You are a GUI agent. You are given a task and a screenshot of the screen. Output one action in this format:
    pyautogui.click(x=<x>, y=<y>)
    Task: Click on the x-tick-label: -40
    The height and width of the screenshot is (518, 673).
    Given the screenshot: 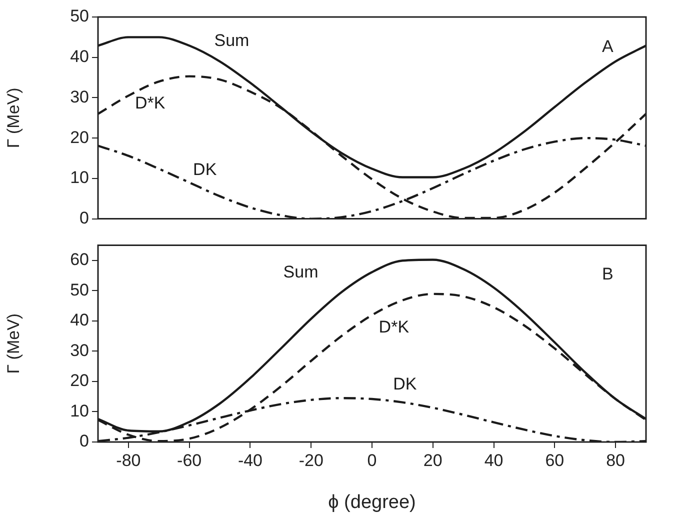 What is the action you would take?
    pyautogui.click(x=250, y=460)
    